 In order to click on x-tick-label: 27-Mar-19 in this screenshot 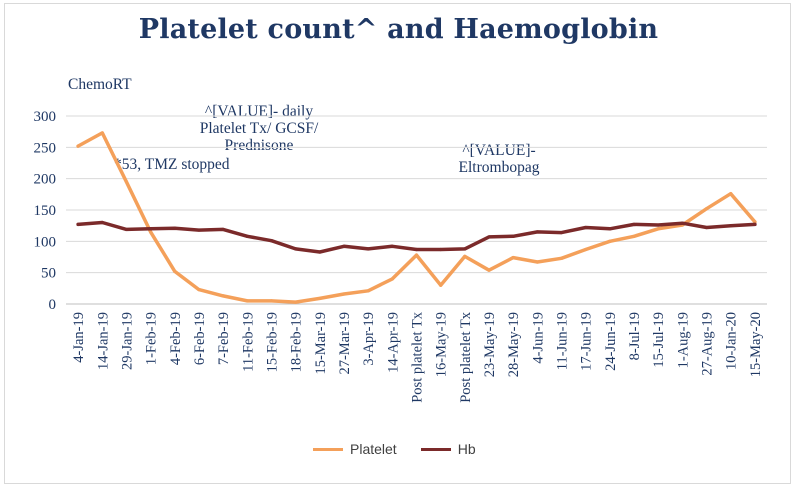, I will do `click(345, 343)`.